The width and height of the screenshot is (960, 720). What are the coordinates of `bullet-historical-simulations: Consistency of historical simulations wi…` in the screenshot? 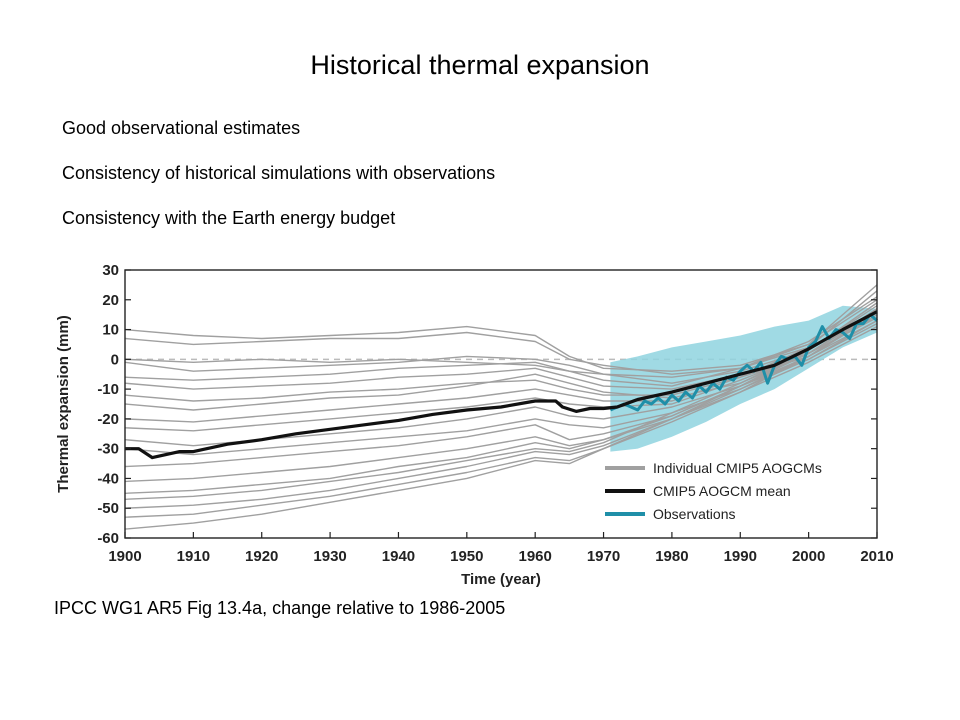 It's located at (279, 173).